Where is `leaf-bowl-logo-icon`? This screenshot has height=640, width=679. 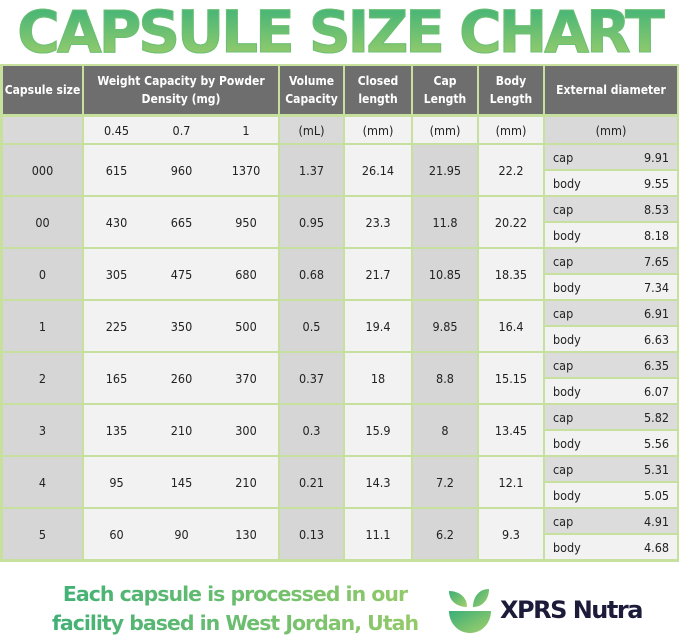 leaf-bowl-logo-icon is located at coordinates (470, 611).